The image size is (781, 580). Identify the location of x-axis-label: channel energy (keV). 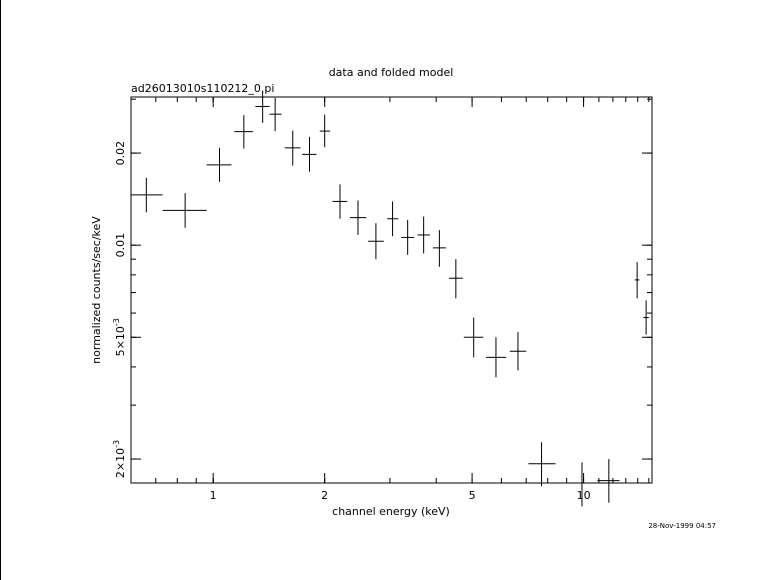
(391, 511).